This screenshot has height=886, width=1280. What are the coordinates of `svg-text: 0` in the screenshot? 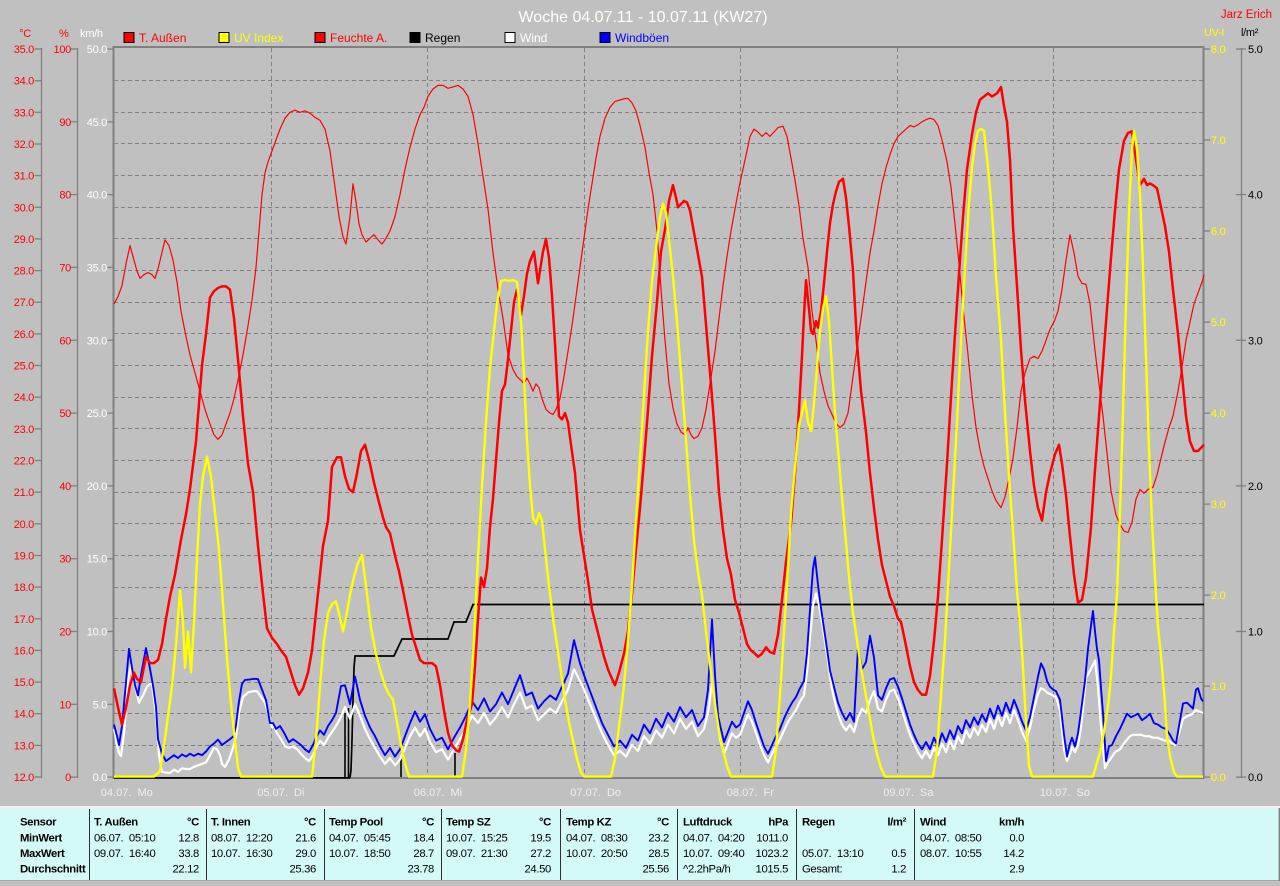 It's located at (68, 778).